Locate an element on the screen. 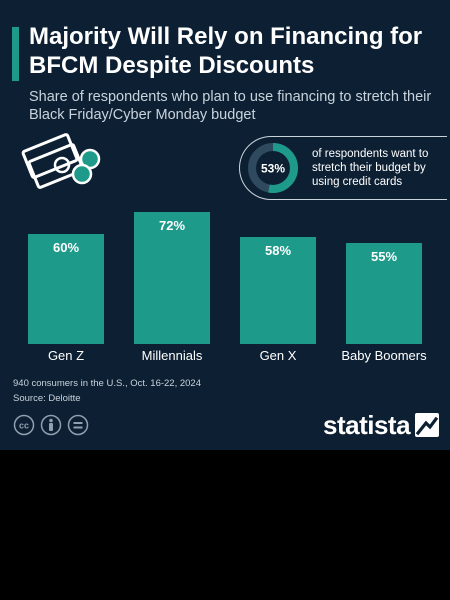 This screenshot has width=450, height=600. bar-value-label: 60% is located at coordinates (66, 247).